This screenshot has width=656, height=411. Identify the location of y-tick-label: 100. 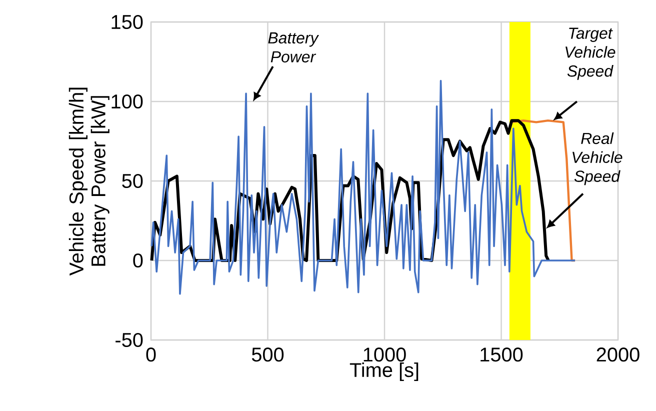
(127, 101).